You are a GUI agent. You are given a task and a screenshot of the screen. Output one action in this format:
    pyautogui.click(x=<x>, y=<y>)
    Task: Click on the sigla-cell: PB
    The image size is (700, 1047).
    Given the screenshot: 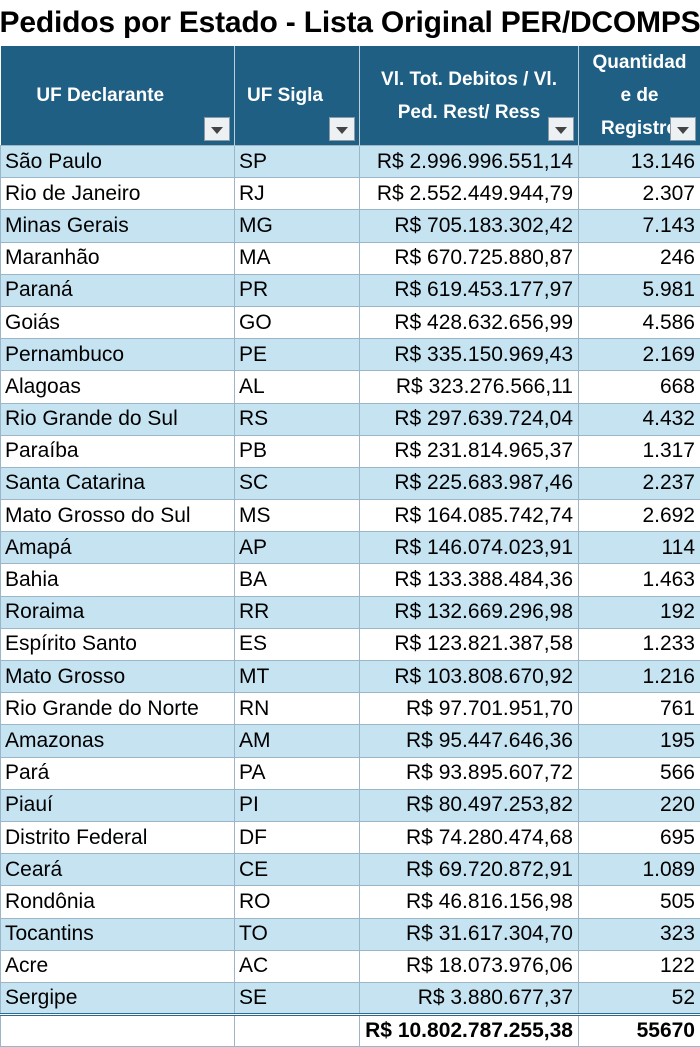 What is the action you would take?
    pyautogui.click(x=297, y=451)
    